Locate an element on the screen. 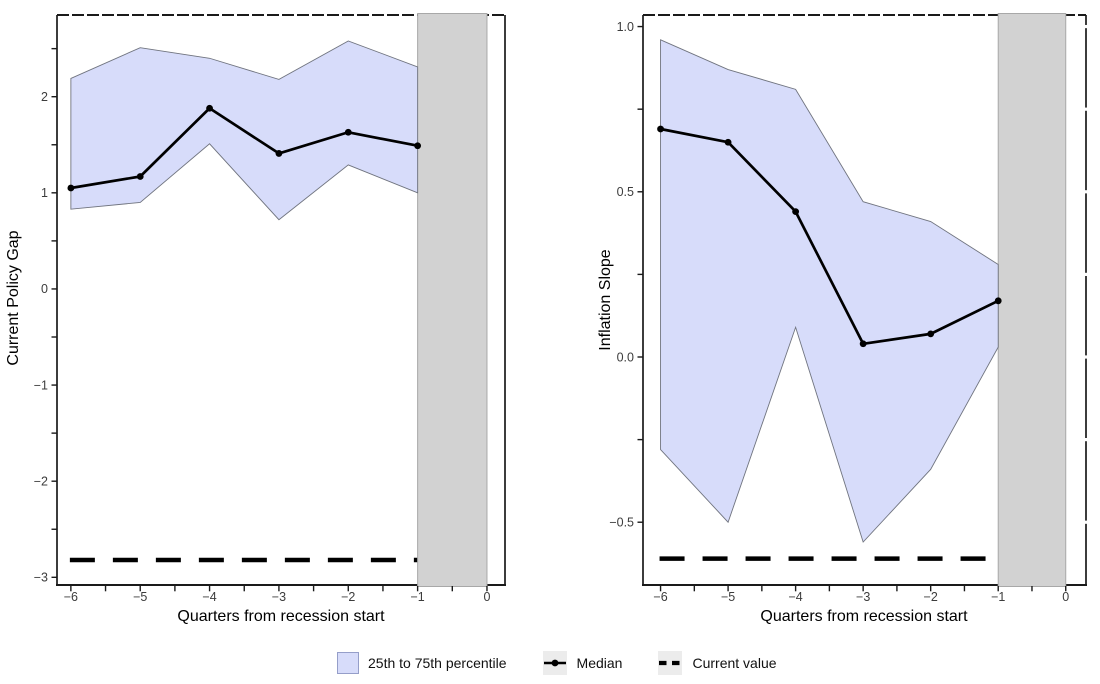  percentile-swatch-icon is located at coordinates (348, 663).